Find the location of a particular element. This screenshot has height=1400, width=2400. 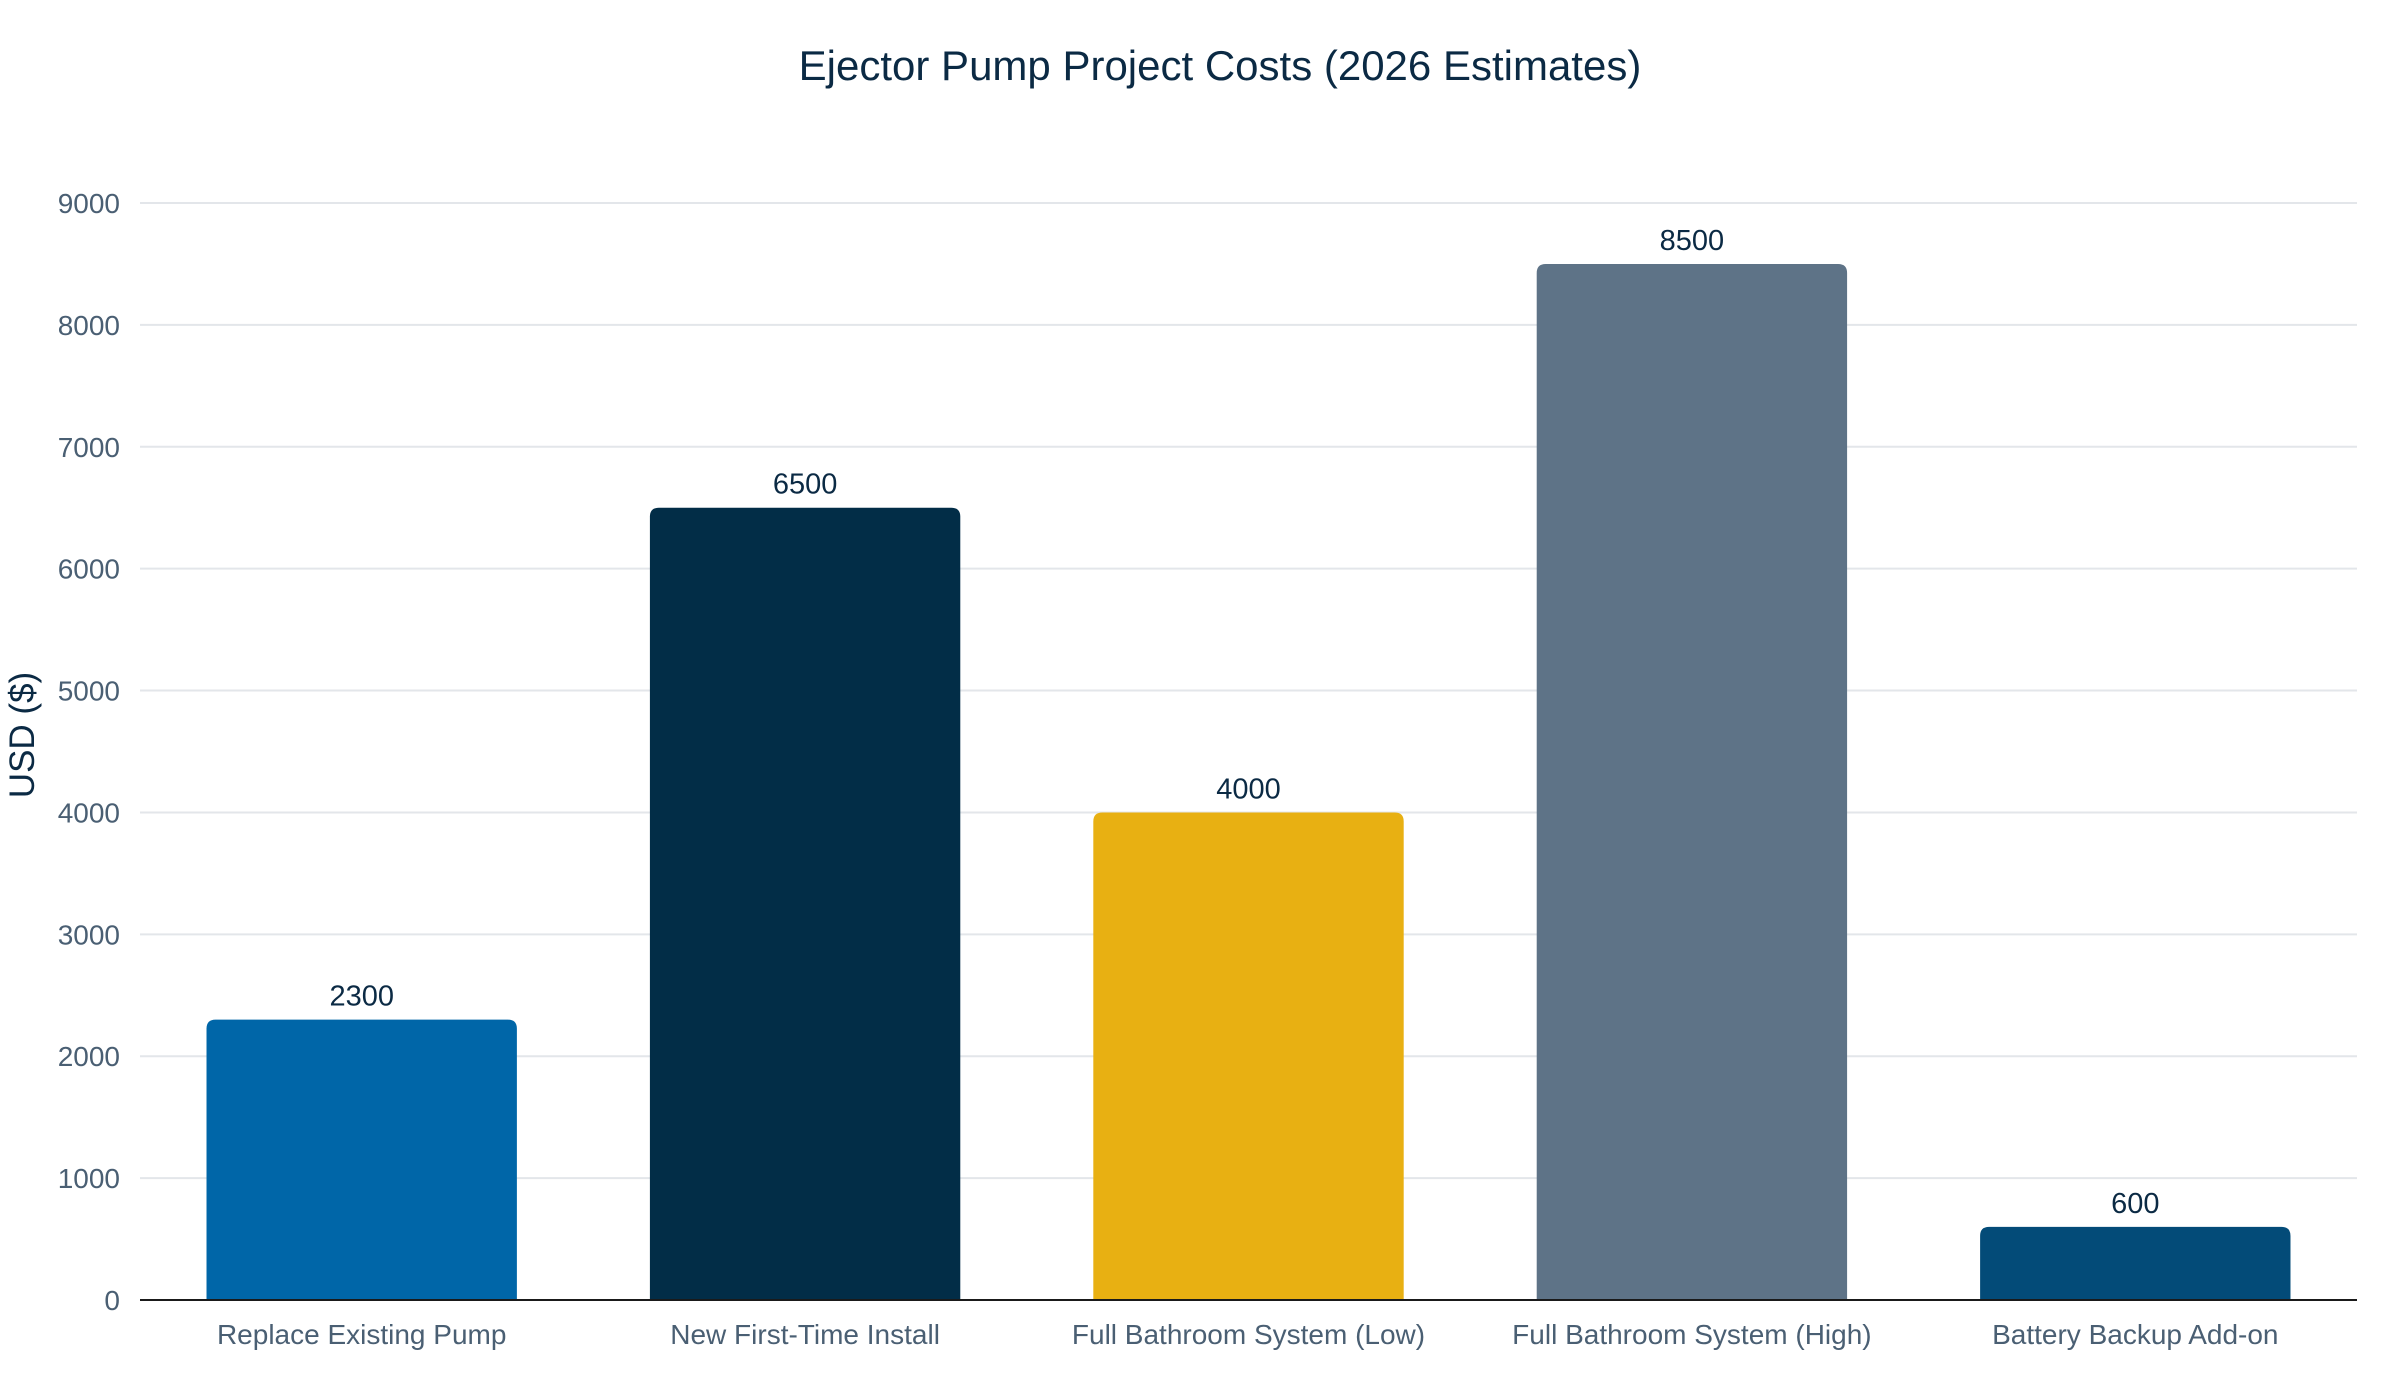

y-tick-label: 5000 is located at coordinates (89, 691).